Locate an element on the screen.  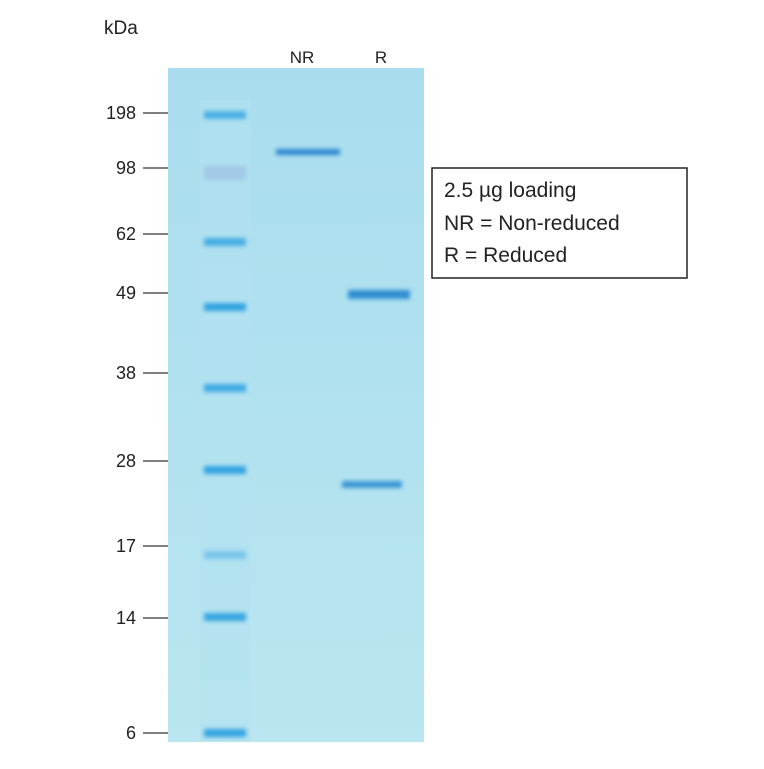
marker-label: 198 is located at coordinates (121, 113).